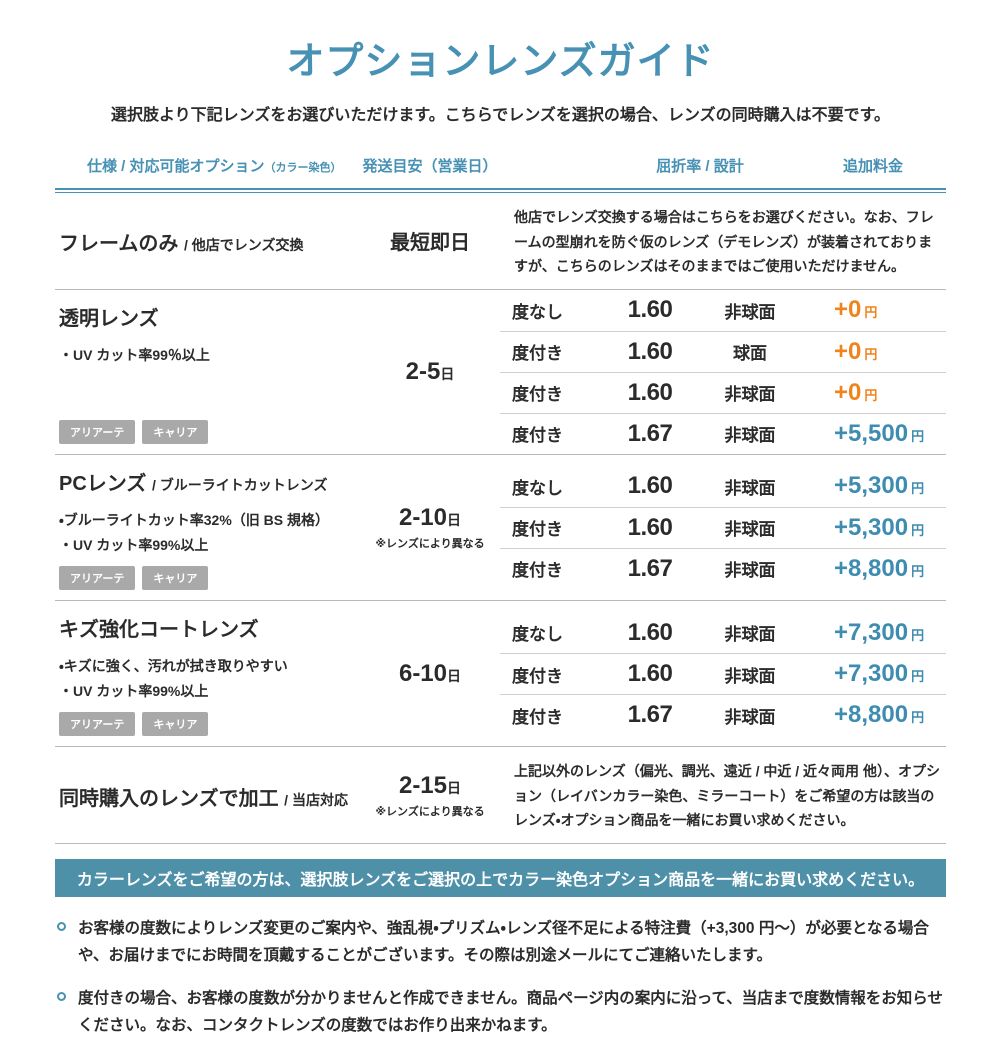  What do you see at coordinates (500, 62) in the screenshot?
I see `page-title: オプションレンズガイド` at bounding box center [500, 62].